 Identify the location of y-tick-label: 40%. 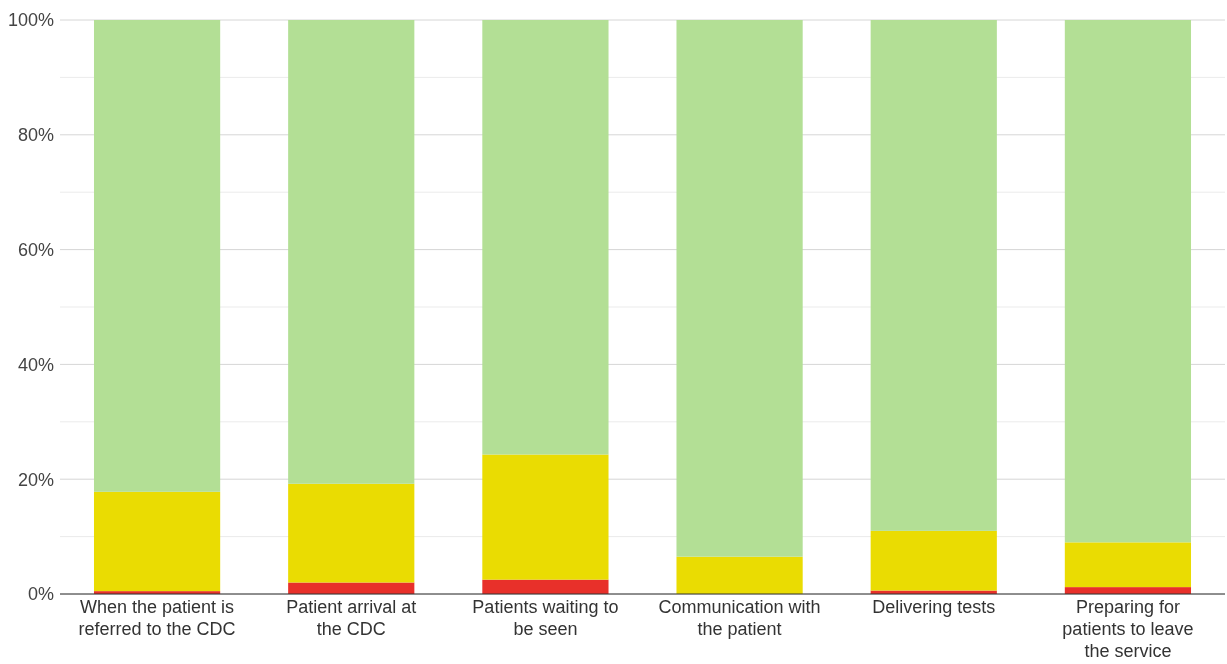
(35, 364).